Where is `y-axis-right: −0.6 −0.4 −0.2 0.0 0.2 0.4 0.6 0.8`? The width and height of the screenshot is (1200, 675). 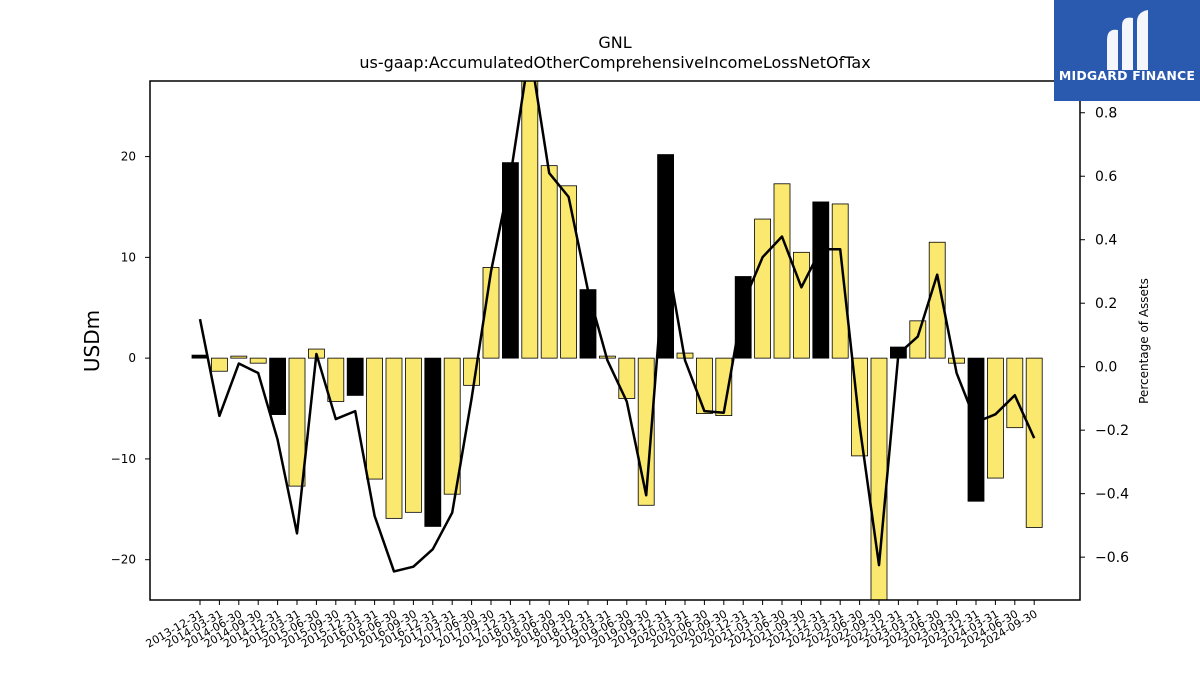
y-axis-right: −0.6 −0.4 −0.2 0.0 0.2 0.4 0.6 0.8 is located at coordinates (1104, 336).